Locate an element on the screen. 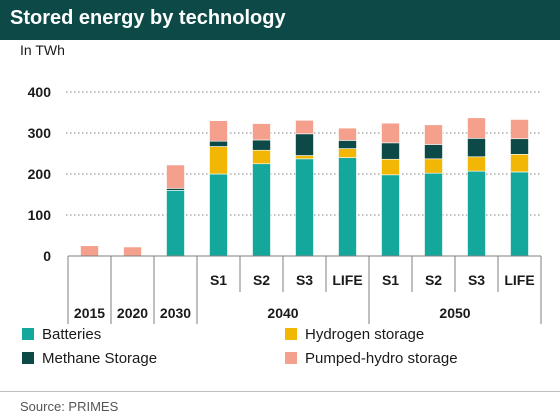 This screenshot has width=560, height=420. chart-title: Stored energy by technology is located at coordinates (148, 18).